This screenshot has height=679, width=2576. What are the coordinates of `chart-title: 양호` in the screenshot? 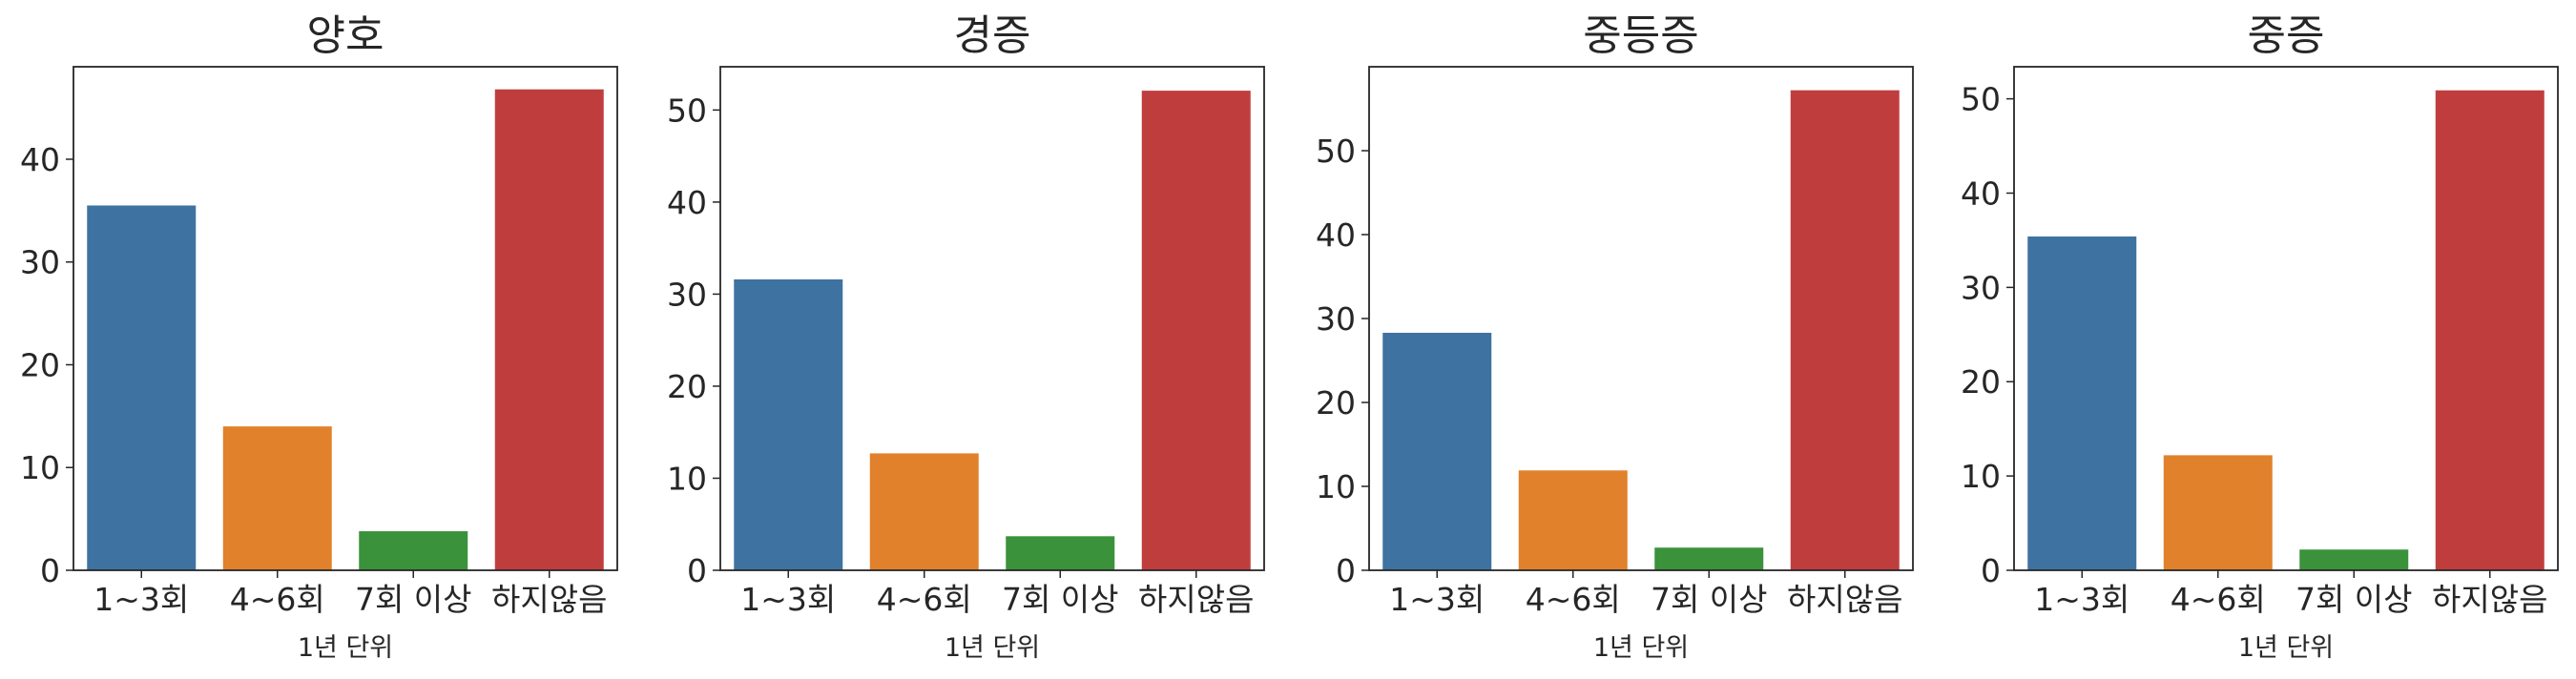 It's located at (345, 35).